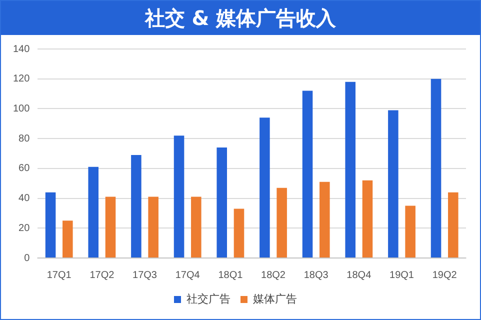 This screenshot has width=481, height=320. I want to click on y-tick-label: 100, so click(21, 108).